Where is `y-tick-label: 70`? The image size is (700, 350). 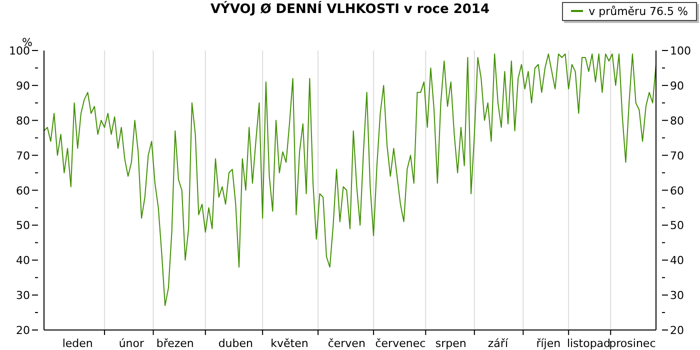 y-tick-label: 70 is located at coordinates (23, 155).